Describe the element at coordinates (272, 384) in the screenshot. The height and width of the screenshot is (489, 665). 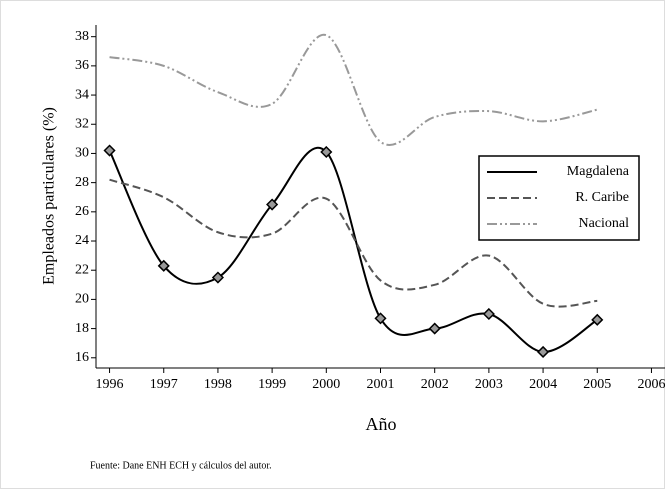
I see `x-tick-label: 1999` at that location.